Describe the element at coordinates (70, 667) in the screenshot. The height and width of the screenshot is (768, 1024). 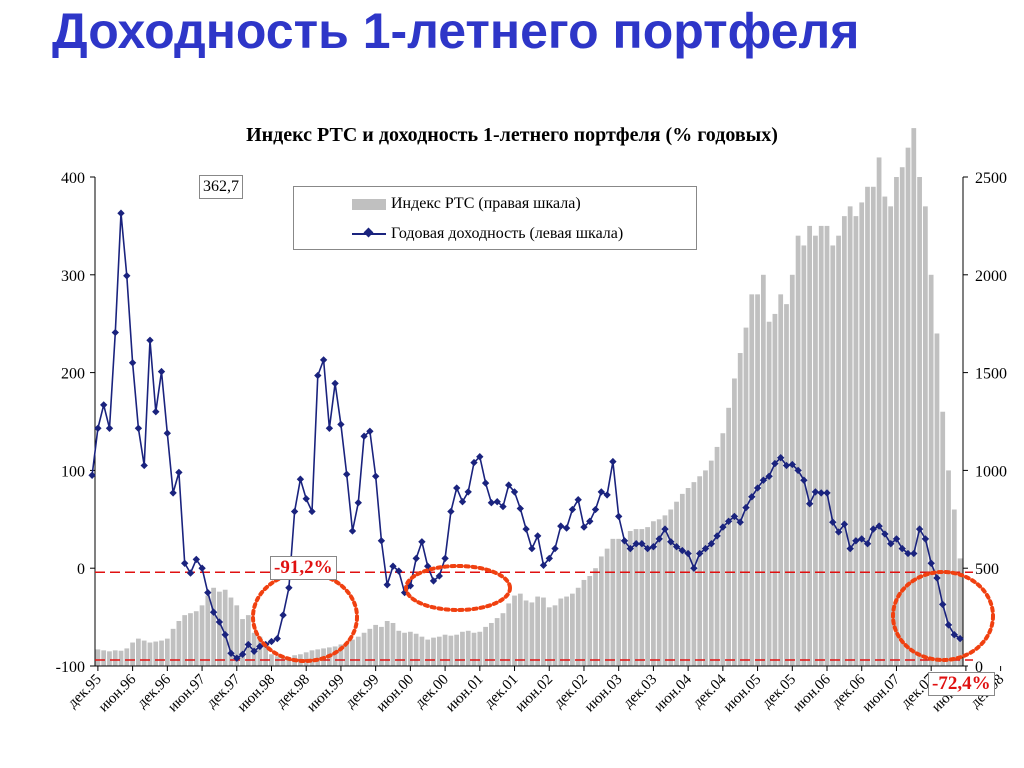
I see `left-tick-label: -100` at that location.